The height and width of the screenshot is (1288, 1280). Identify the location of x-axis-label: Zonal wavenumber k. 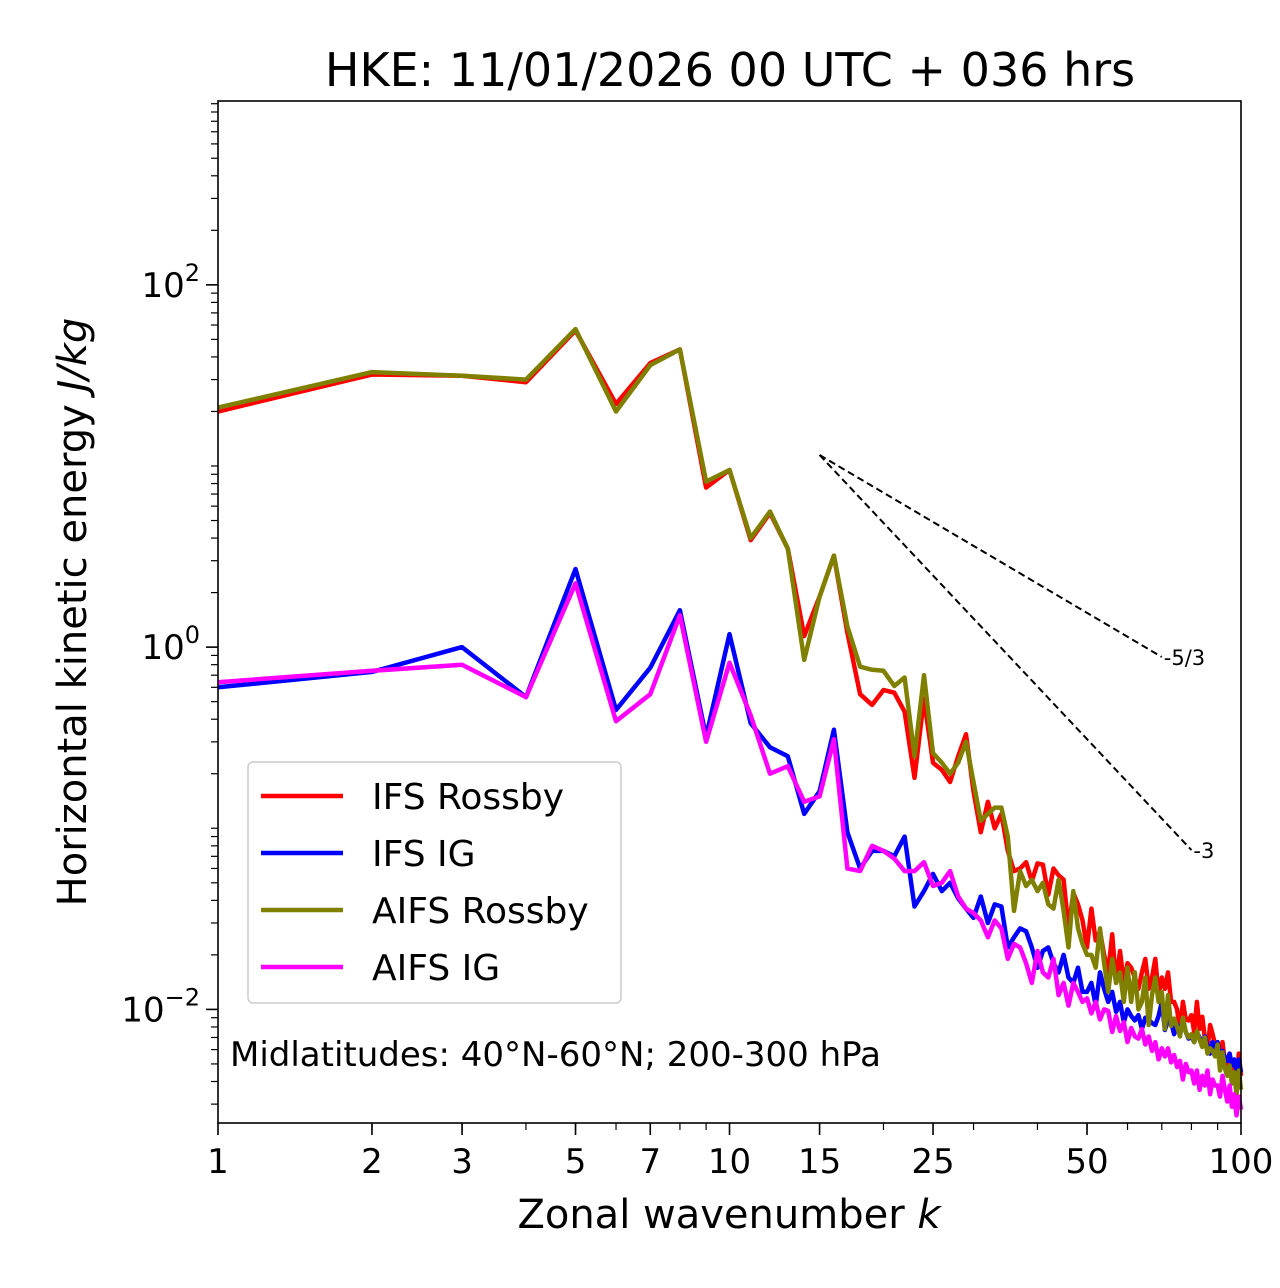
(729, 1215).